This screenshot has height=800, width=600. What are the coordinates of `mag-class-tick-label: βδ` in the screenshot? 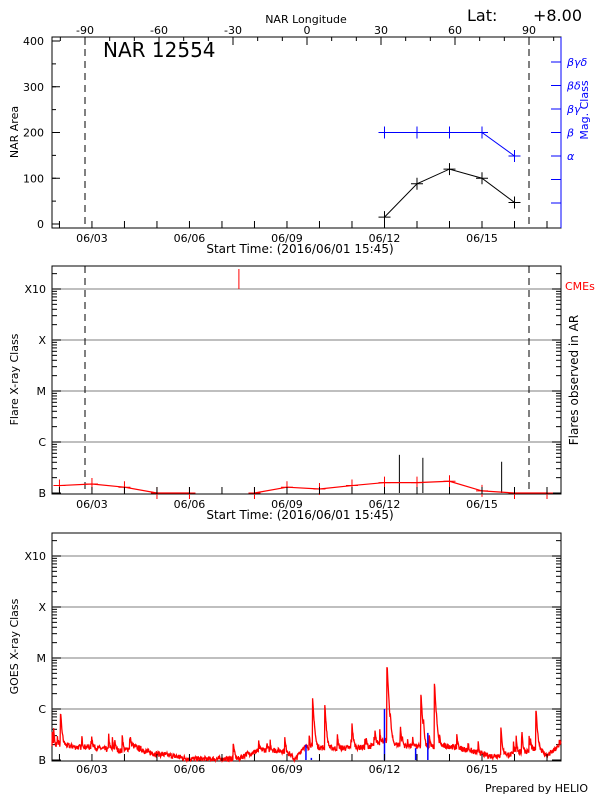 It's located at (573, 86).